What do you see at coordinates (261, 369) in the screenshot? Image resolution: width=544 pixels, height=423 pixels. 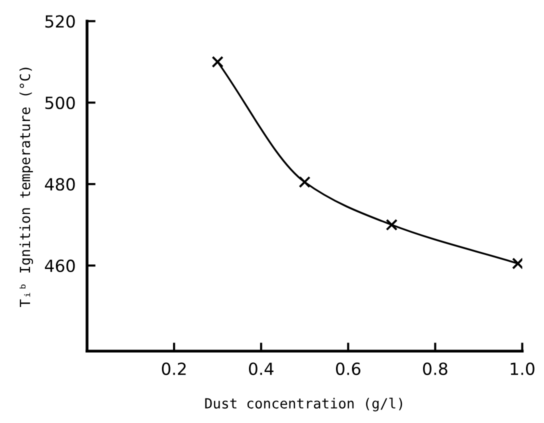 I see `x-tick-label: 0.4` at bounding box center [261, 369].